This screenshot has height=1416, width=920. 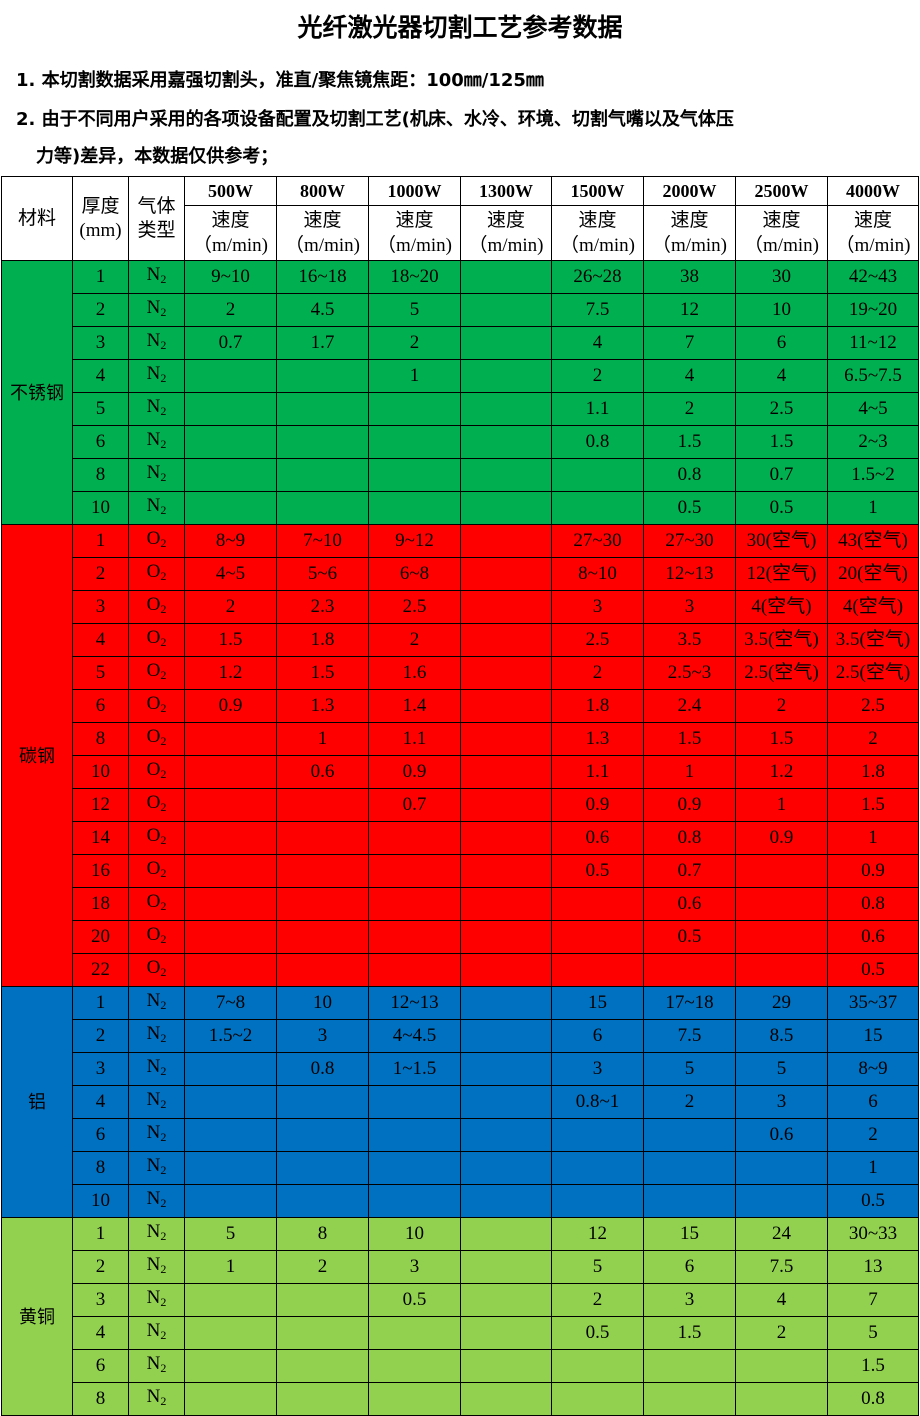 What do you see at coordinates (460, 1399) in the screenshot?
I see `table-row: 8 N2 0.8` at bounding box center [460, 1399].